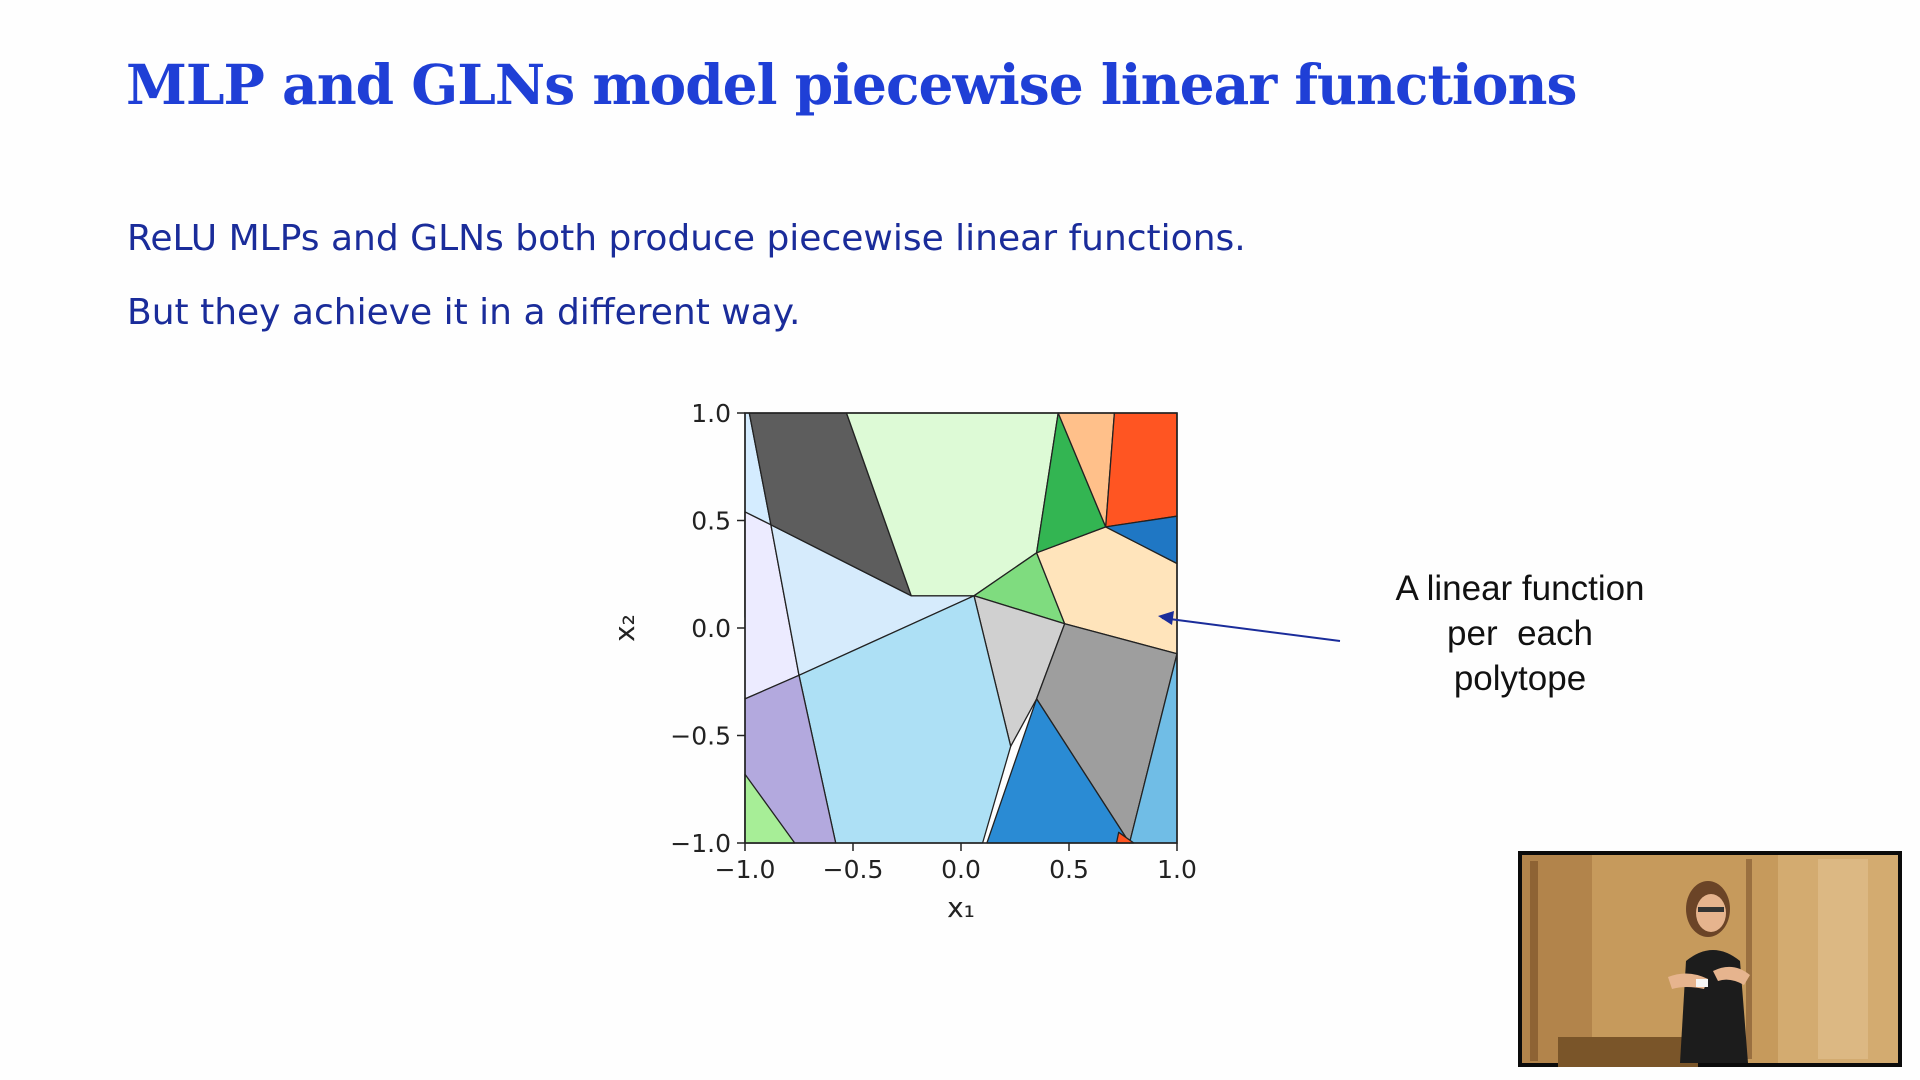 The width and height of the screenshot is (1920, 1080). I want to click on callout-line-3: polytope, so click(1520, 678).